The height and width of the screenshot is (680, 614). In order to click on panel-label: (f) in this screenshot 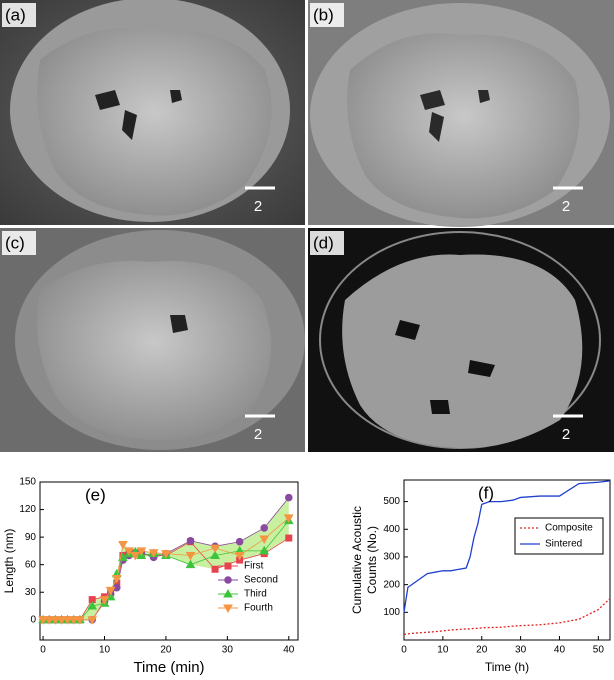, I will do `click(486, 492)`.